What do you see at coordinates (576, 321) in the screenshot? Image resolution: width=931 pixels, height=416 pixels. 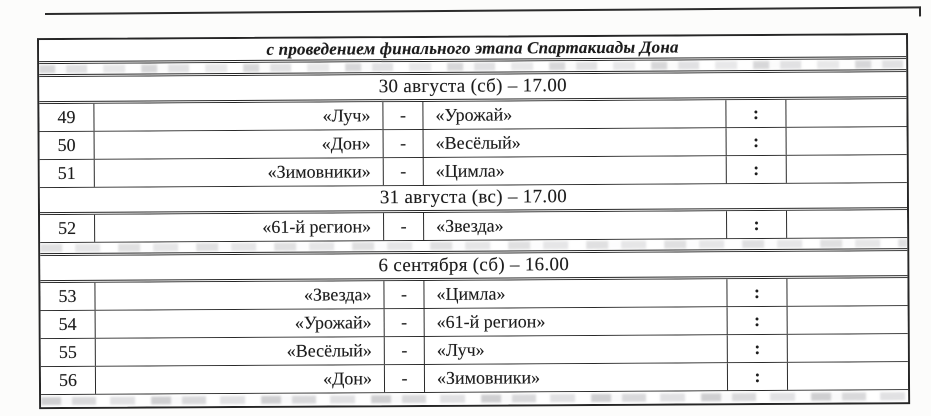 I see `away-team: «61-й регион»` at bounding box center [576, 321].